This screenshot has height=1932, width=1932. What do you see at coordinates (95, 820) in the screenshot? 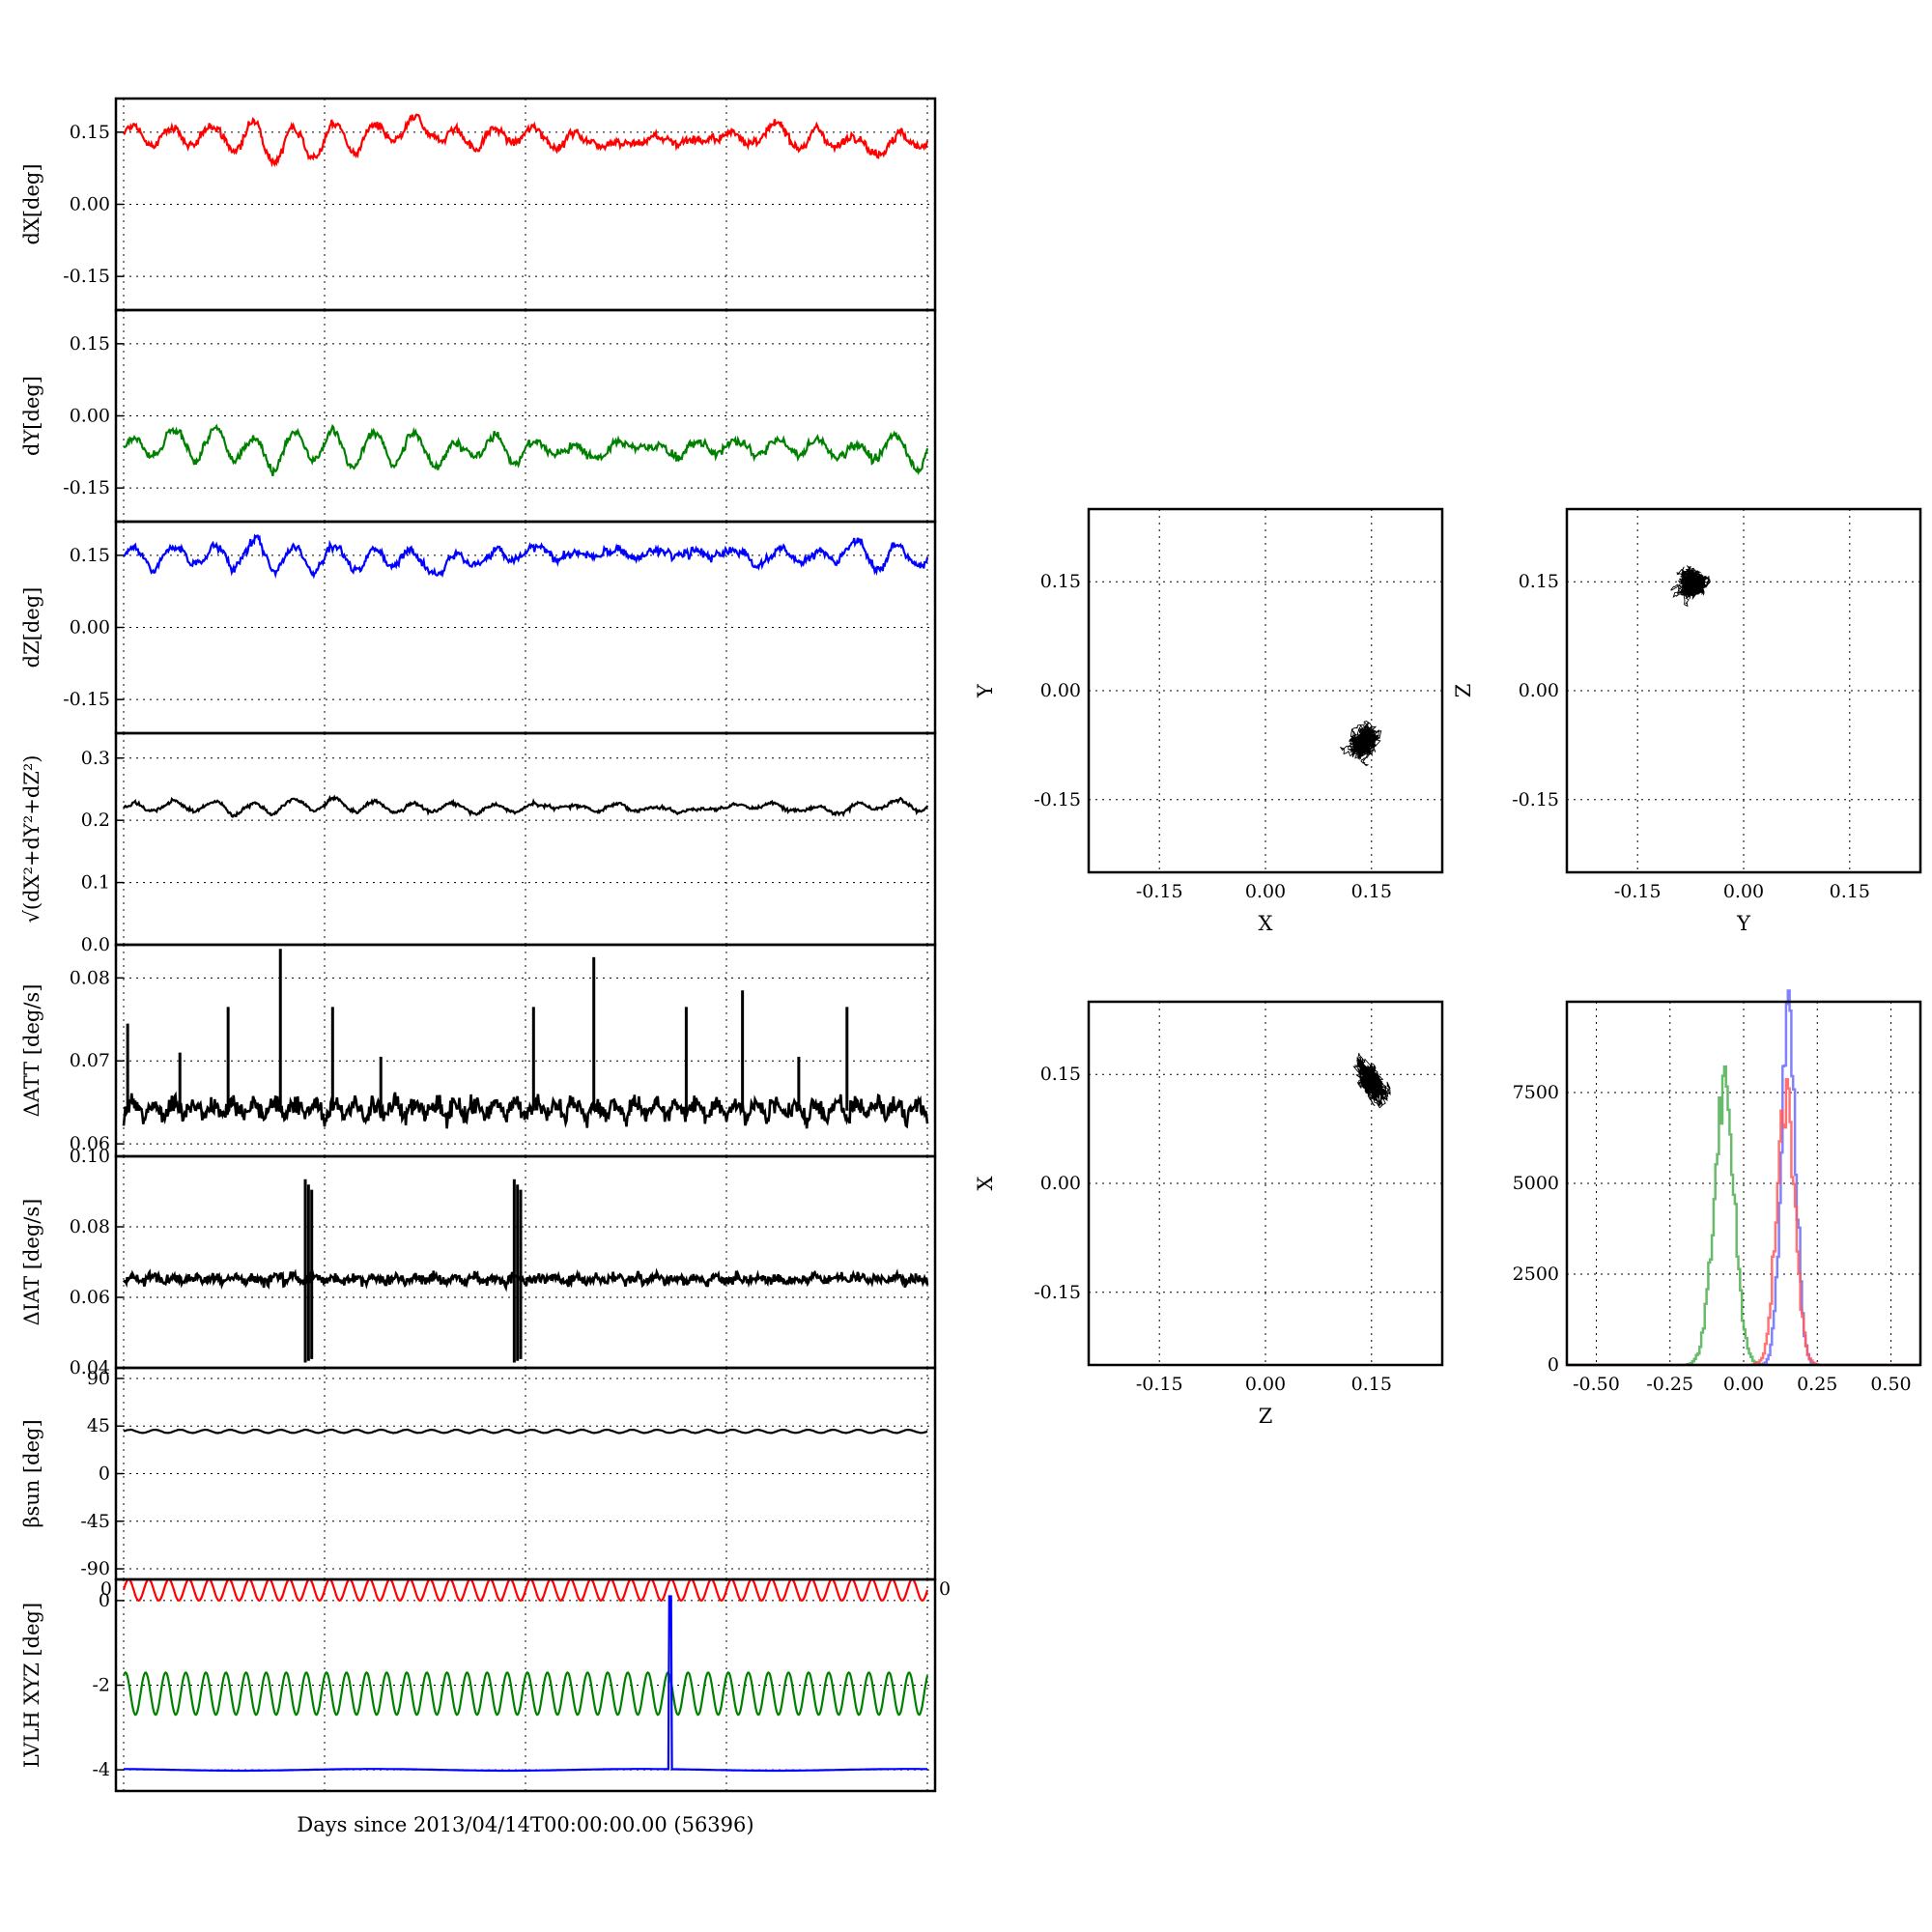
I see `y-tick-label: 0.2` at bounding box center [95, 820].